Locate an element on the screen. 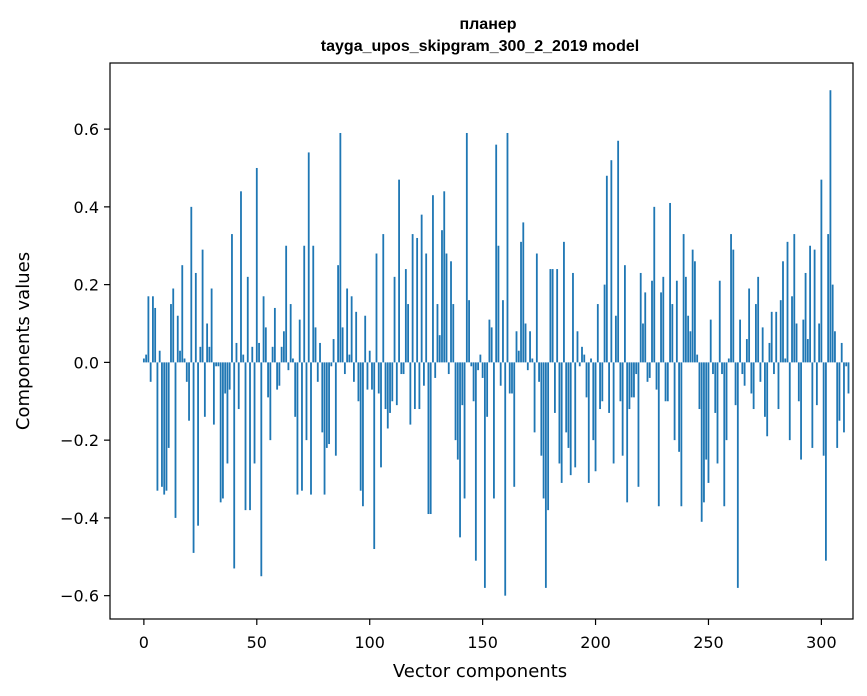  y-axis-ticks: −0.6 −0.4 −0.2 0.0 0.2 0.4 0.6 is located at coordinates (85, 363).